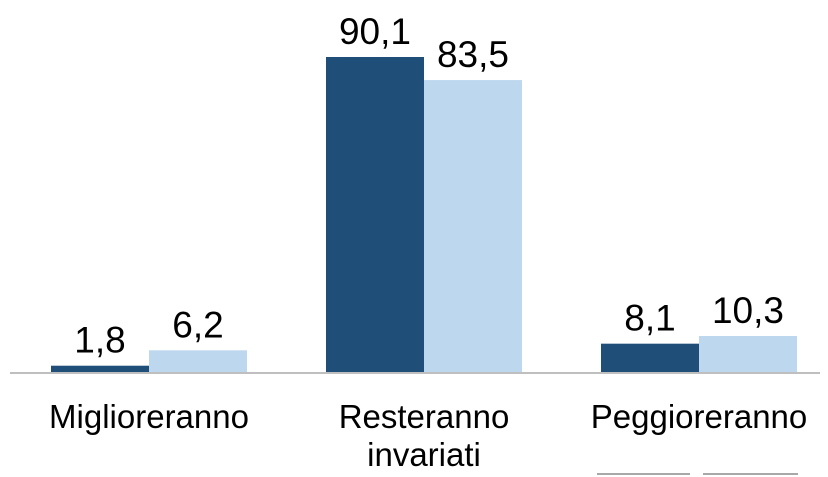 The width and height of the screenshot is (828, 477). Describe the element at coordinates (699, 416) in the screenshot. I see `category-label-3: Peggioreranno` at that location.